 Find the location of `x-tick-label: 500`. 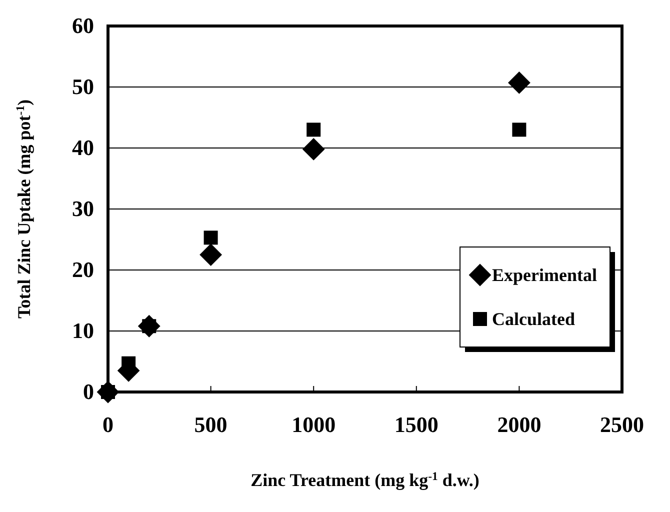

x-tick-label: 500 is located at coordinates (211, 424).